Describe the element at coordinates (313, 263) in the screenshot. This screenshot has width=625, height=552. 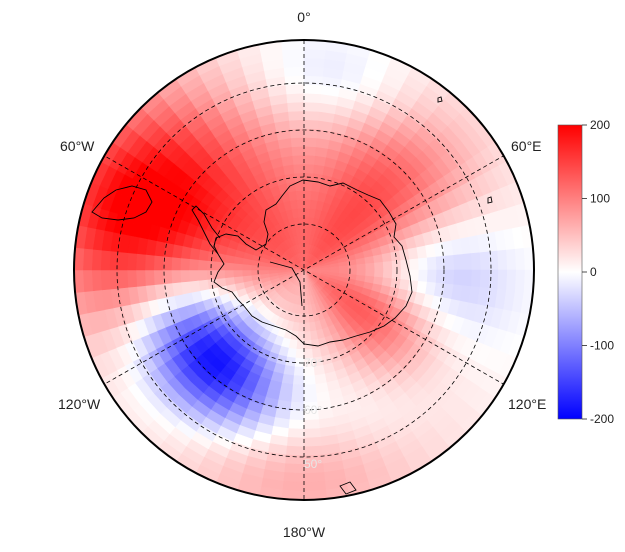
I see `antarctica-coastline` at that location.